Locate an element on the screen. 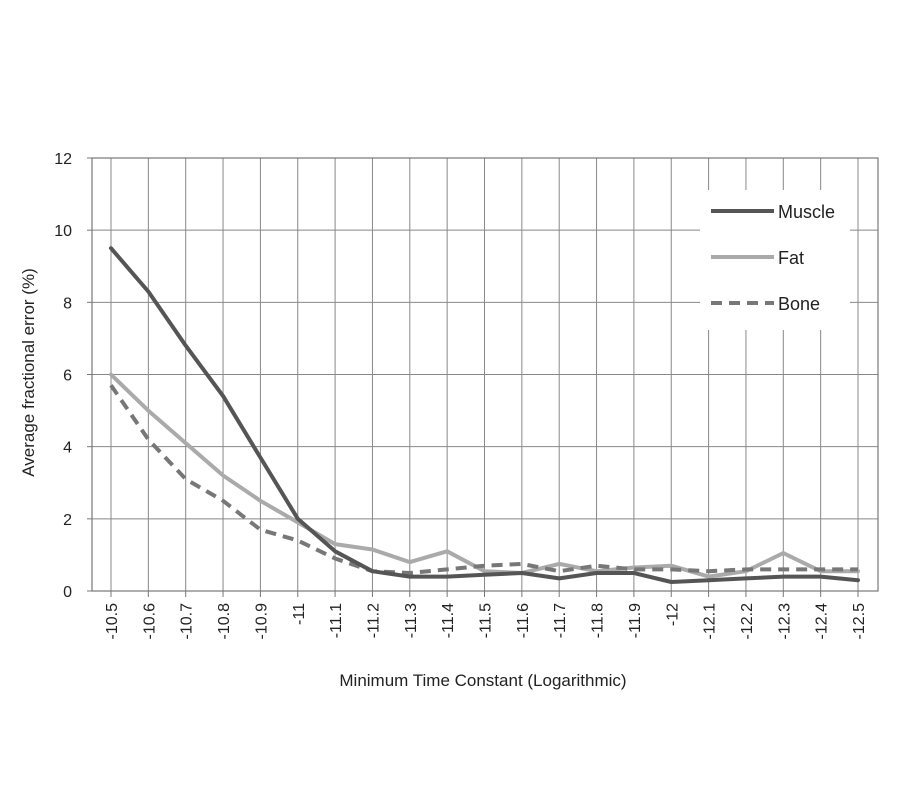 This screenshot has height=800, width=900. x-tick-label: -11.5 is located at coordinates (486, 620).